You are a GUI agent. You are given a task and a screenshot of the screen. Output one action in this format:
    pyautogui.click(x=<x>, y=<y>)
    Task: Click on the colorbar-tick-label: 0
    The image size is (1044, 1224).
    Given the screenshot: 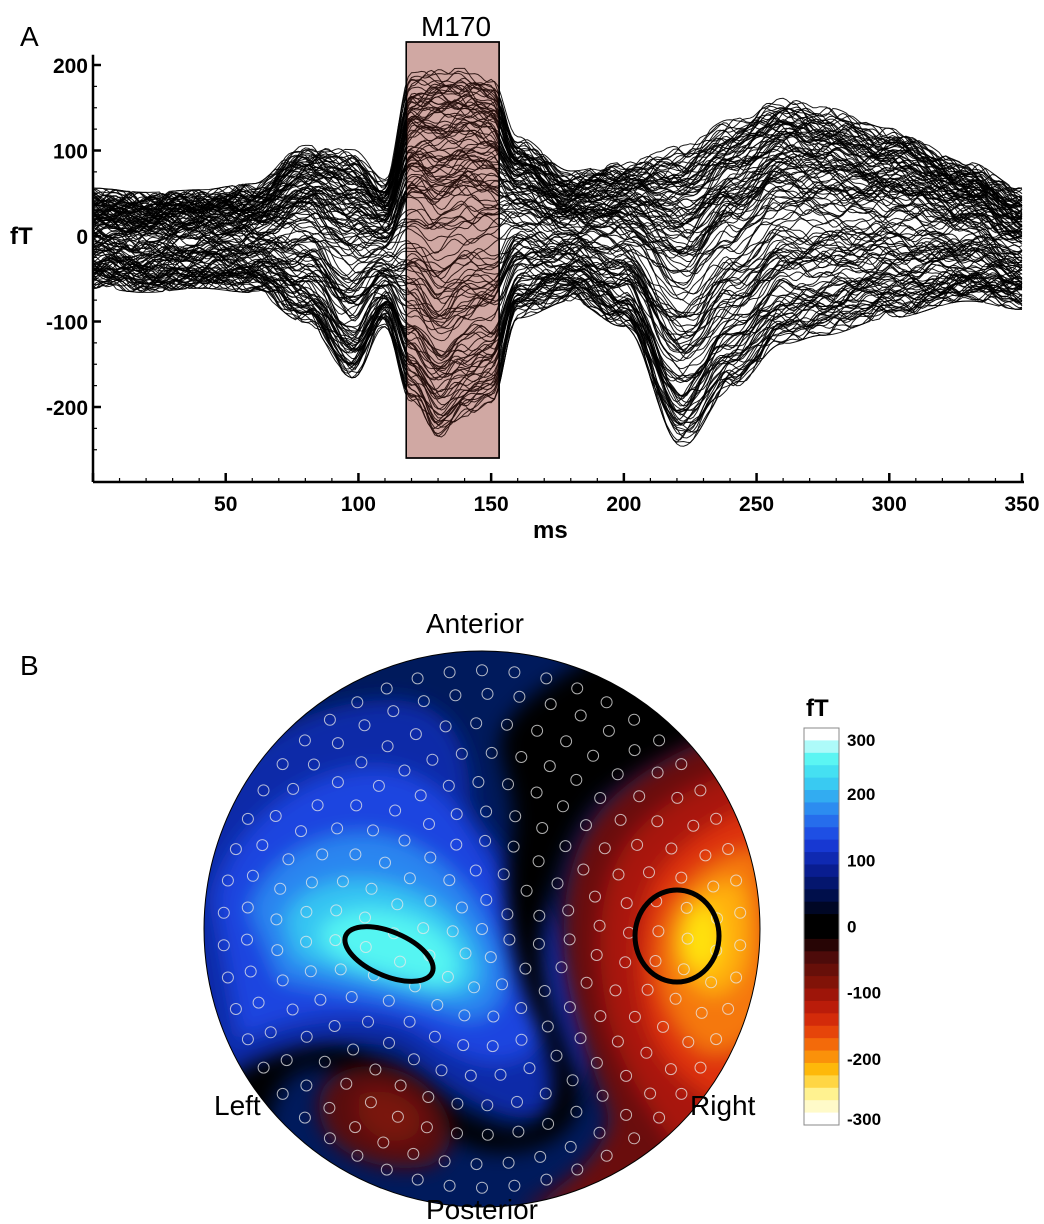 What is the action you would take?
    pyautogui.click(x=851, y=927)
    